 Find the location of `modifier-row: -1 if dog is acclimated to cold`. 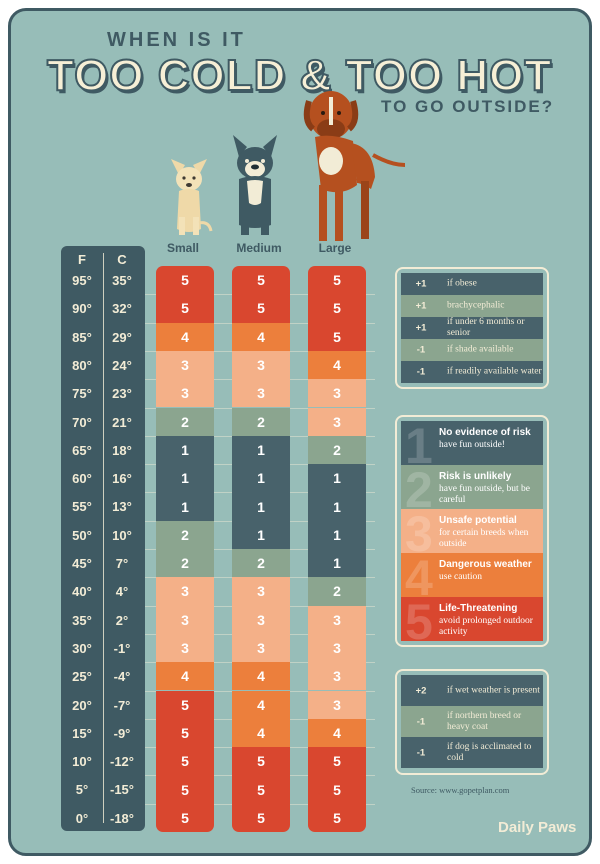

modifier-row: -1 if dog is acclimated to cold is located at coordinates (472, 752).